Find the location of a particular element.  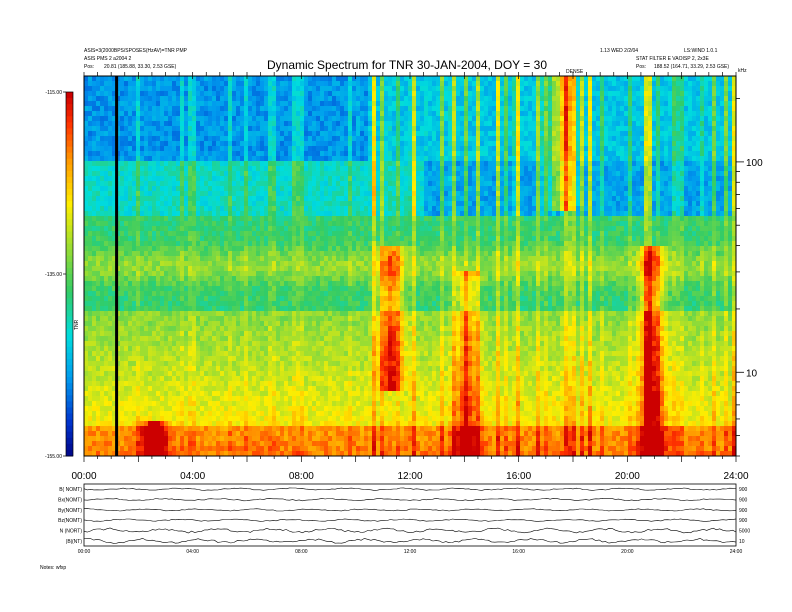

header-left-line-1: ASIS=3(2000BPS/SPOSES(HzAV)=TNR PMP is located at coordinates (136, 51).